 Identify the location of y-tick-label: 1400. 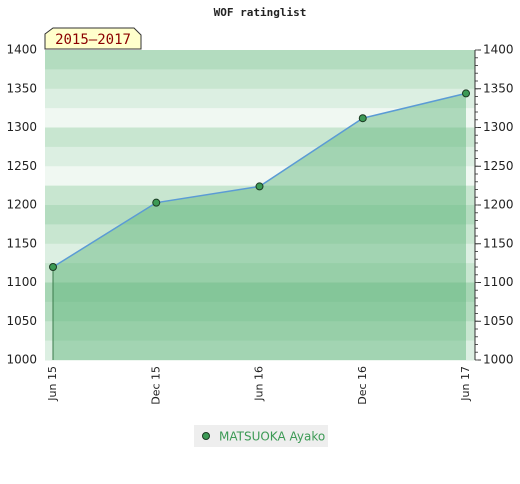
(21, 50).